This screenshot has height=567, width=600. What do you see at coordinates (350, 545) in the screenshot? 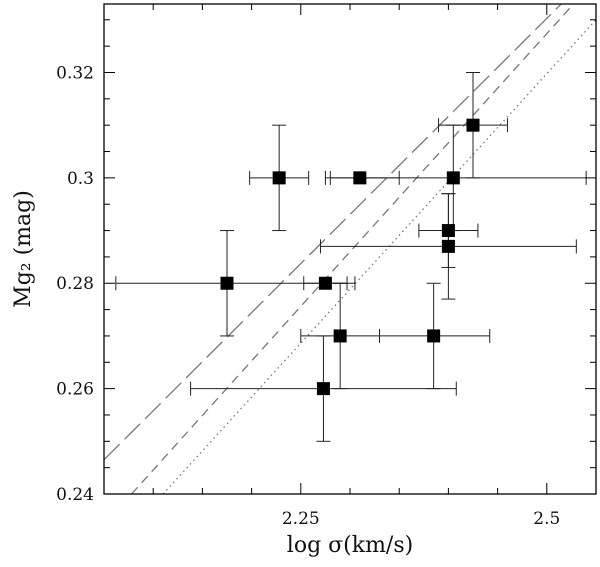
I see `x-axis-title: log σ(km/s)` at bounding box center [350, 545].